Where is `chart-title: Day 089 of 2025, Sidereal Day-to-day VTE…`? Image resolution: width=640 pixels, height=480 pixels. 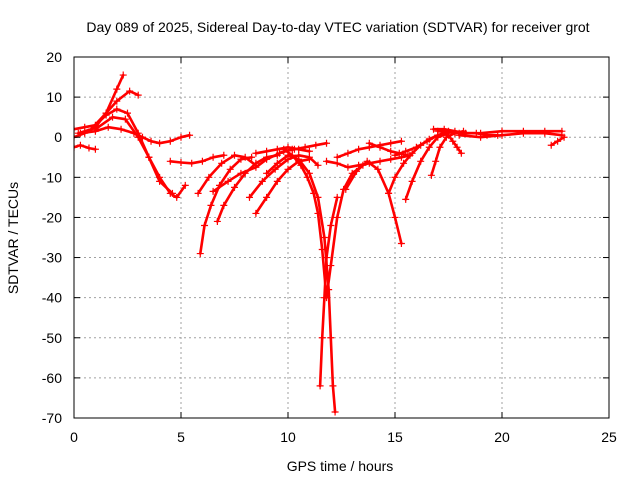
chart-title: Day 089 of 2025, Sidereal Day-to-day VTE… is located at coordinates (337, 27).